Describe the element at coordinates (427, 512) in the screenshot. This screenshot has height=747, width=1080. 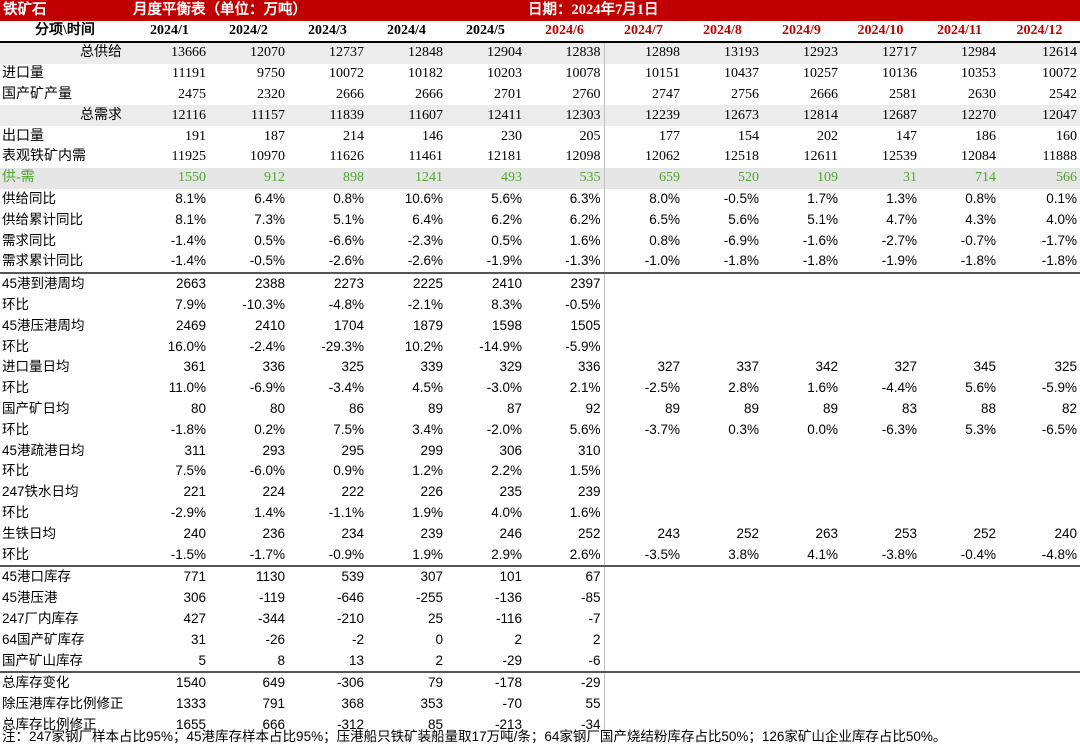
I see `value-cell: 1.9%` at that location.